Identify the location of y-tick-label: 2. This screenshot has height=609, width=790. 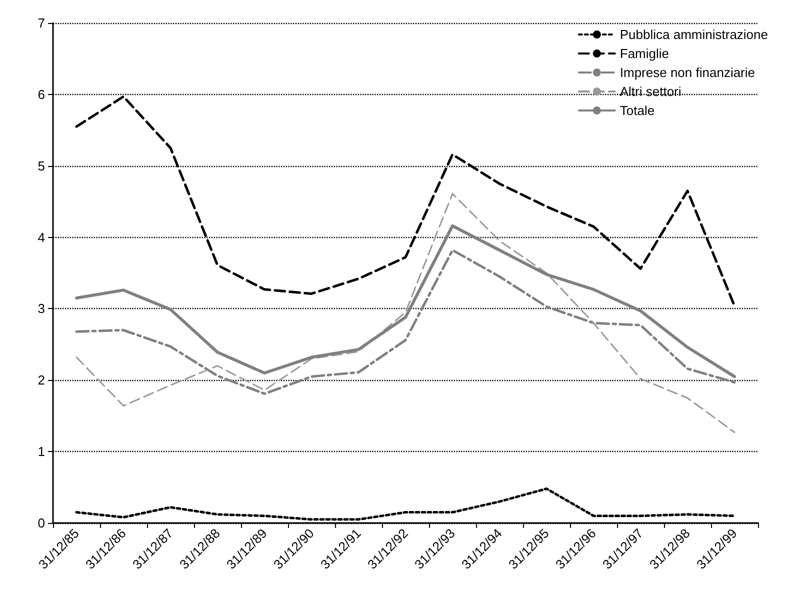
(41, 380).